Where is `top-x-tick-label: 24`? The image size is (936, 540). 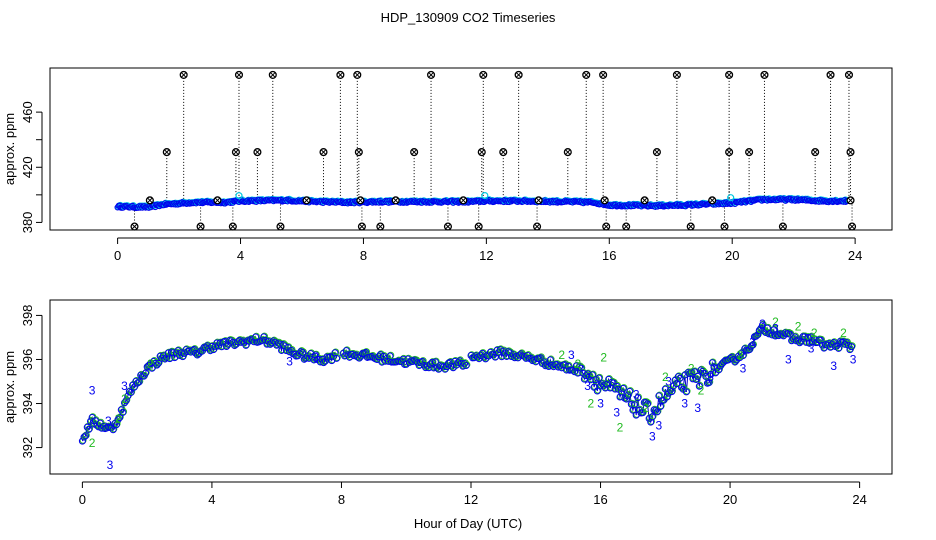
top-x-tick-label: 24 is located at coordinates (855, 255).